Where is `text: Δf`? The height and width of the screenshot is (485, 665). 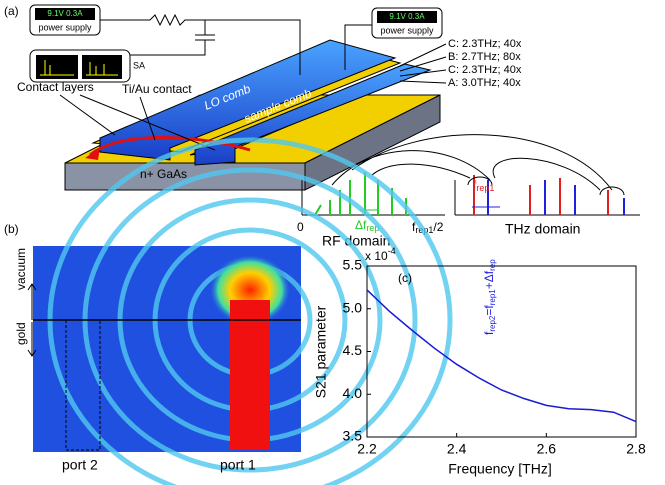 text: Δf is located at coordinates (361, 225).